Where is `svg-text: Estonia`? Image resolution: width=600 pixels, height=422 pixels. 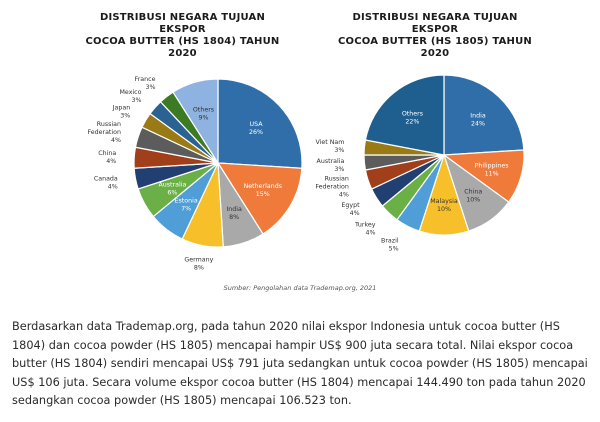 svg-text: Estonia is located at coordinates (186, 201).